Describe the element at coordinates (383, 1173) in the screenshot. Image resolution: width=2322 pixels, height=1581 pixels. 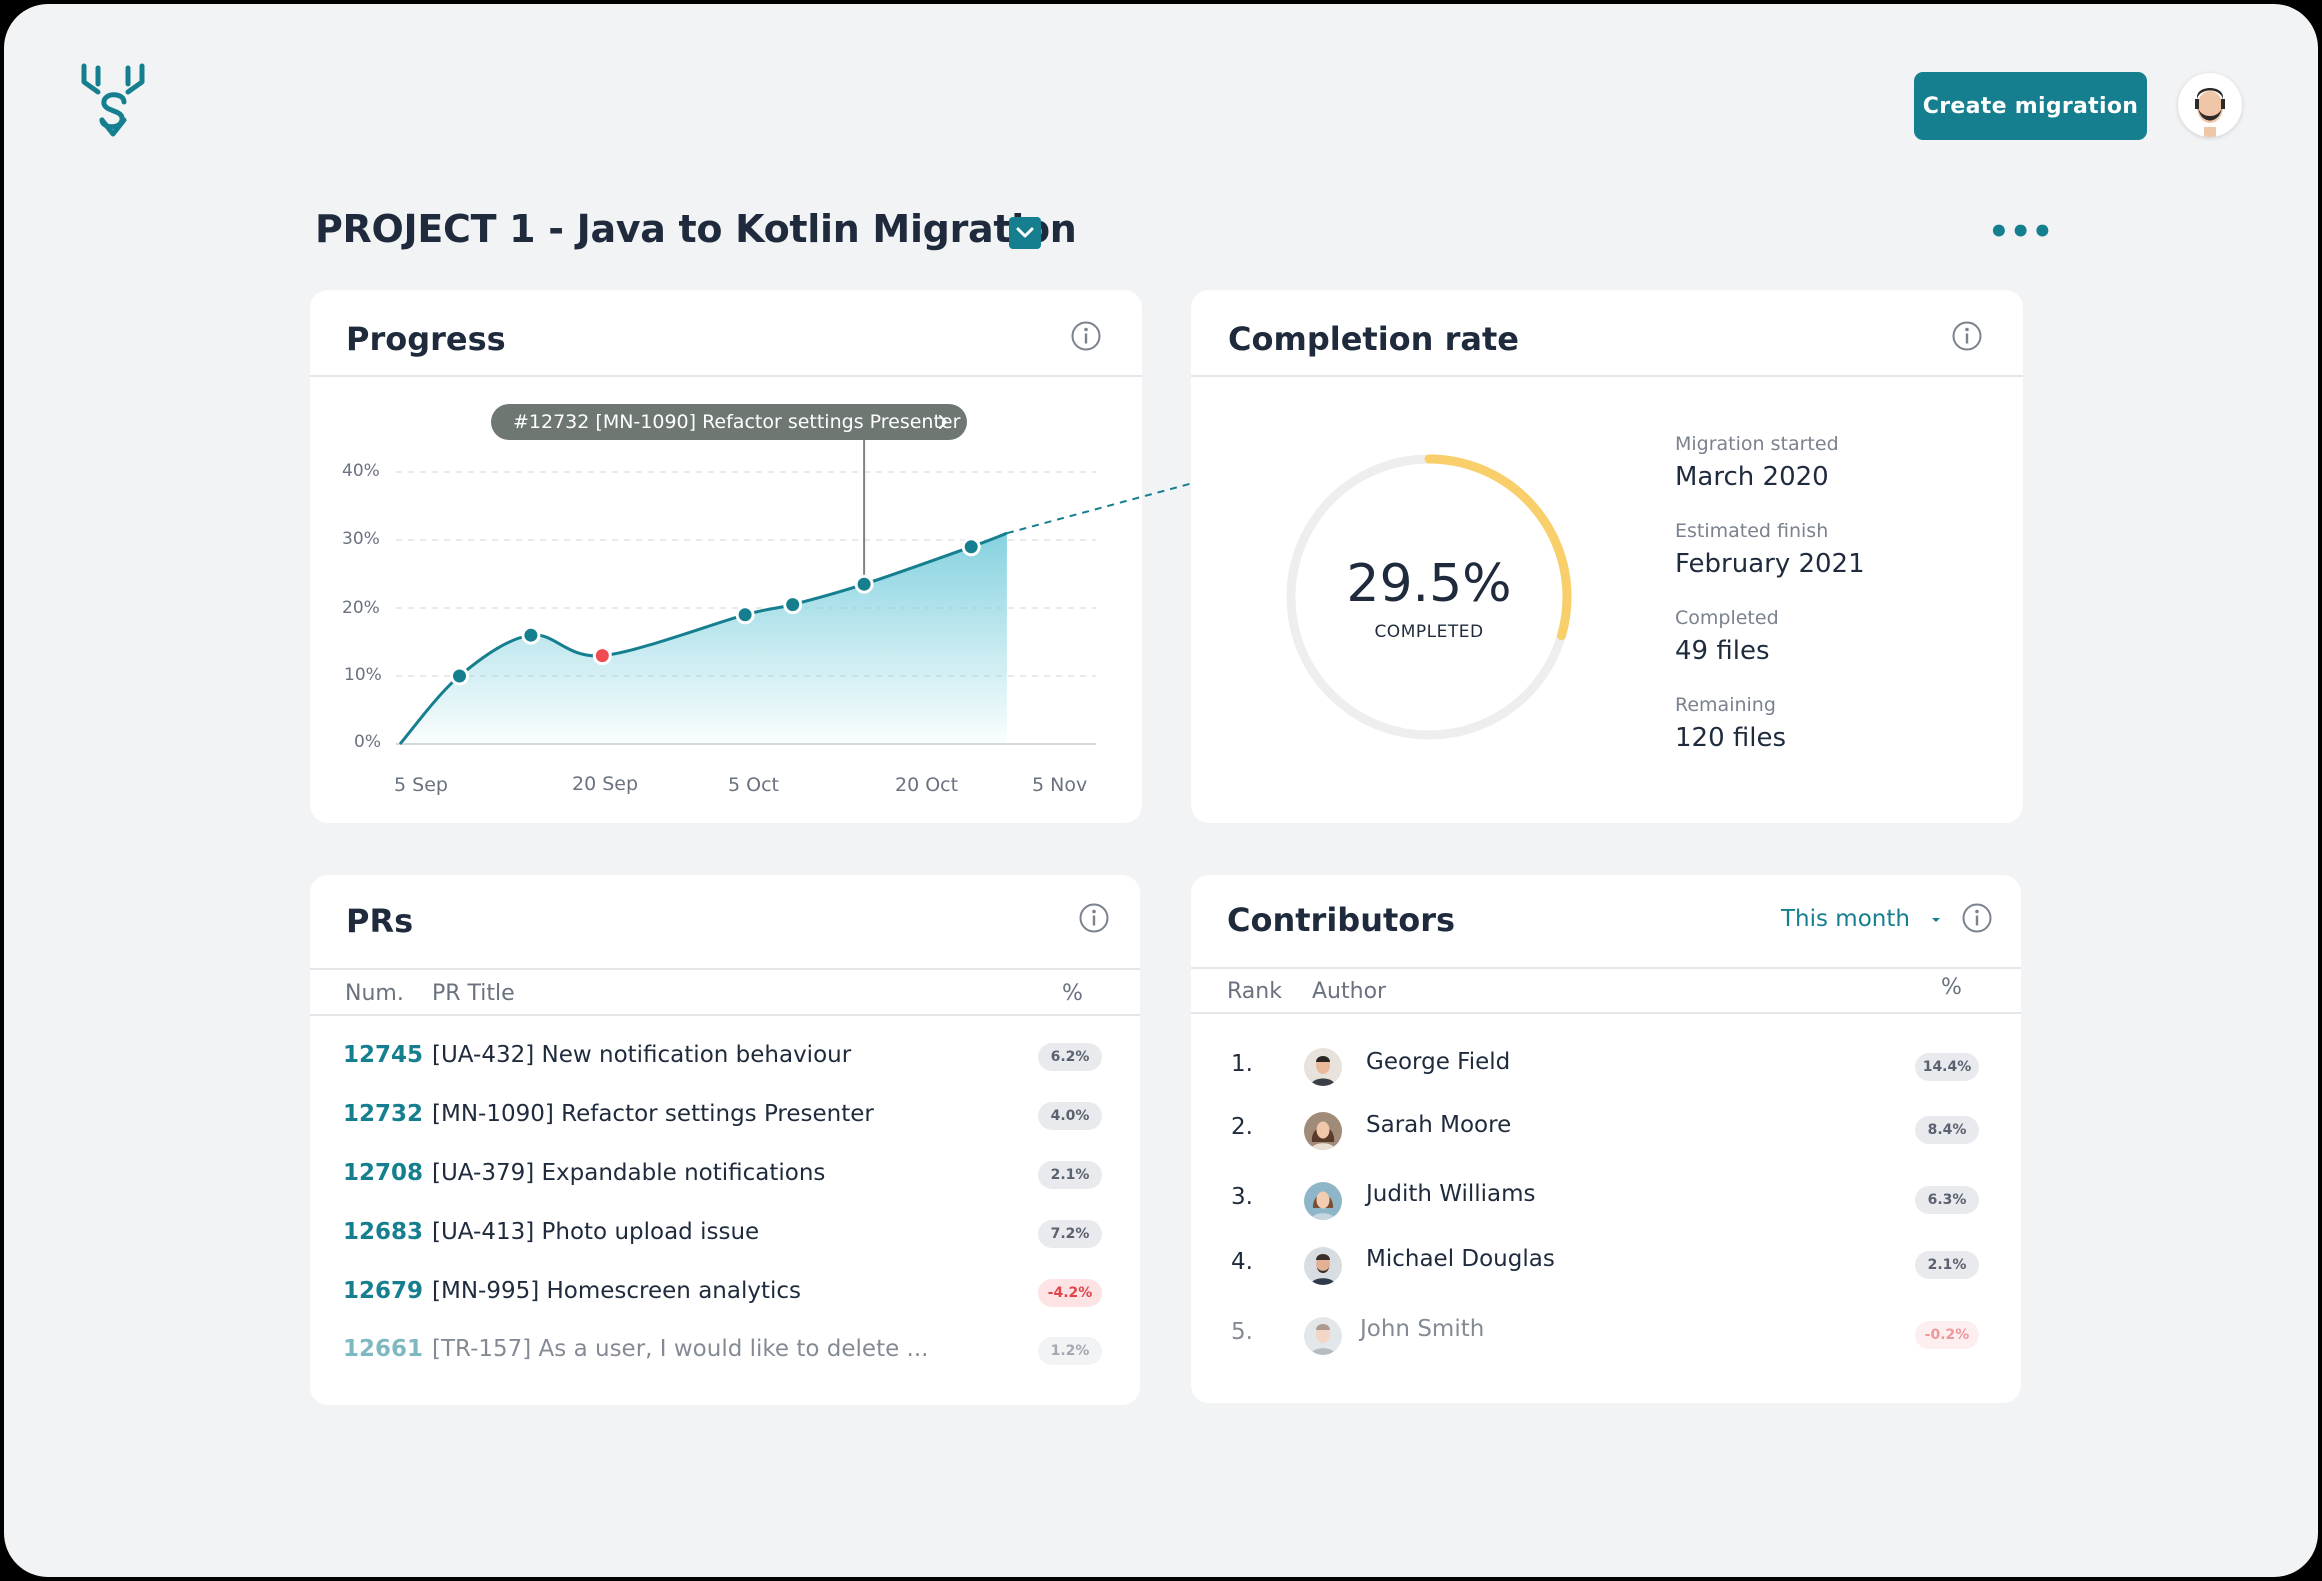
I see `pr-number: 12708` at that location.